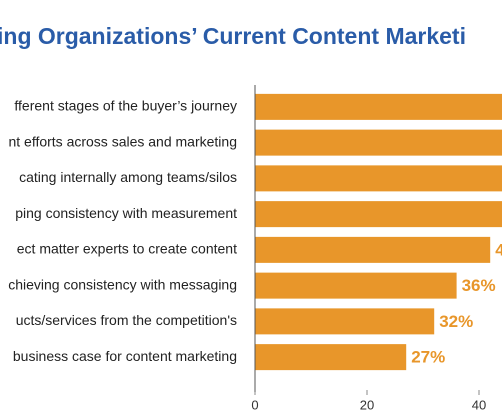 The width and height of the screenshot is (502, 419). I want to click on x-tick-label: 20, so click(367, 404).